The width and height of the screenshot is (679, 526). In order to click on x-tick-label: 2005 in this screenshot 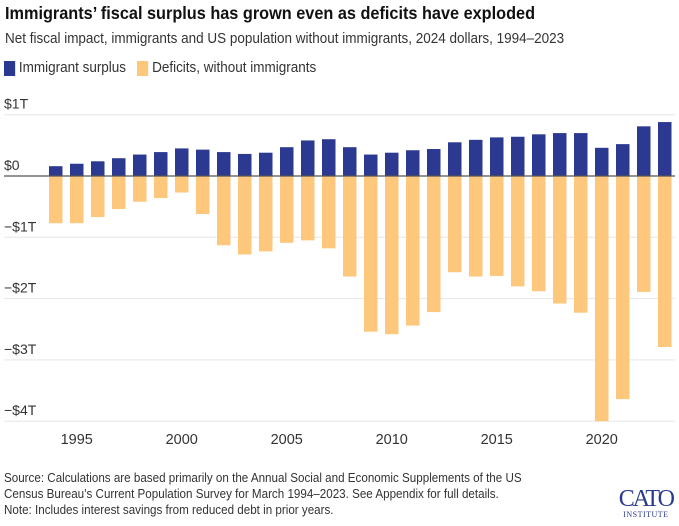, I will do `click(287, 440)`.